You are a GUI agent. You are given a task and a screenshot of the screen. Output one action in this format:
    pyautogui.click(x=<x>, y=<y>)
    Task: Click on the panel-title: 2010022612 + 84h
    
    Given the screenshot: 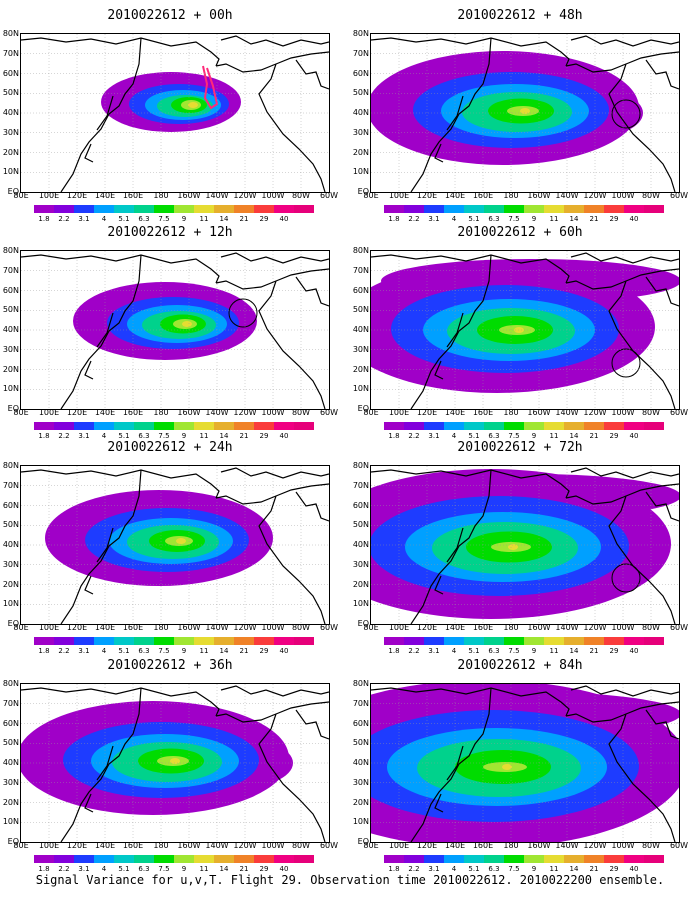 What is the action you would take?
    pyautogui.click(x=520, y=665)
    